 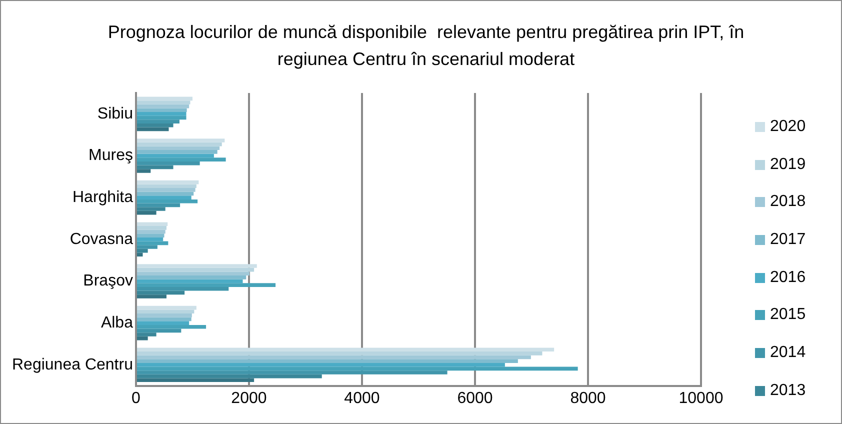 I want to click on x-tick-label: 6000, so click(x=475, y=398).